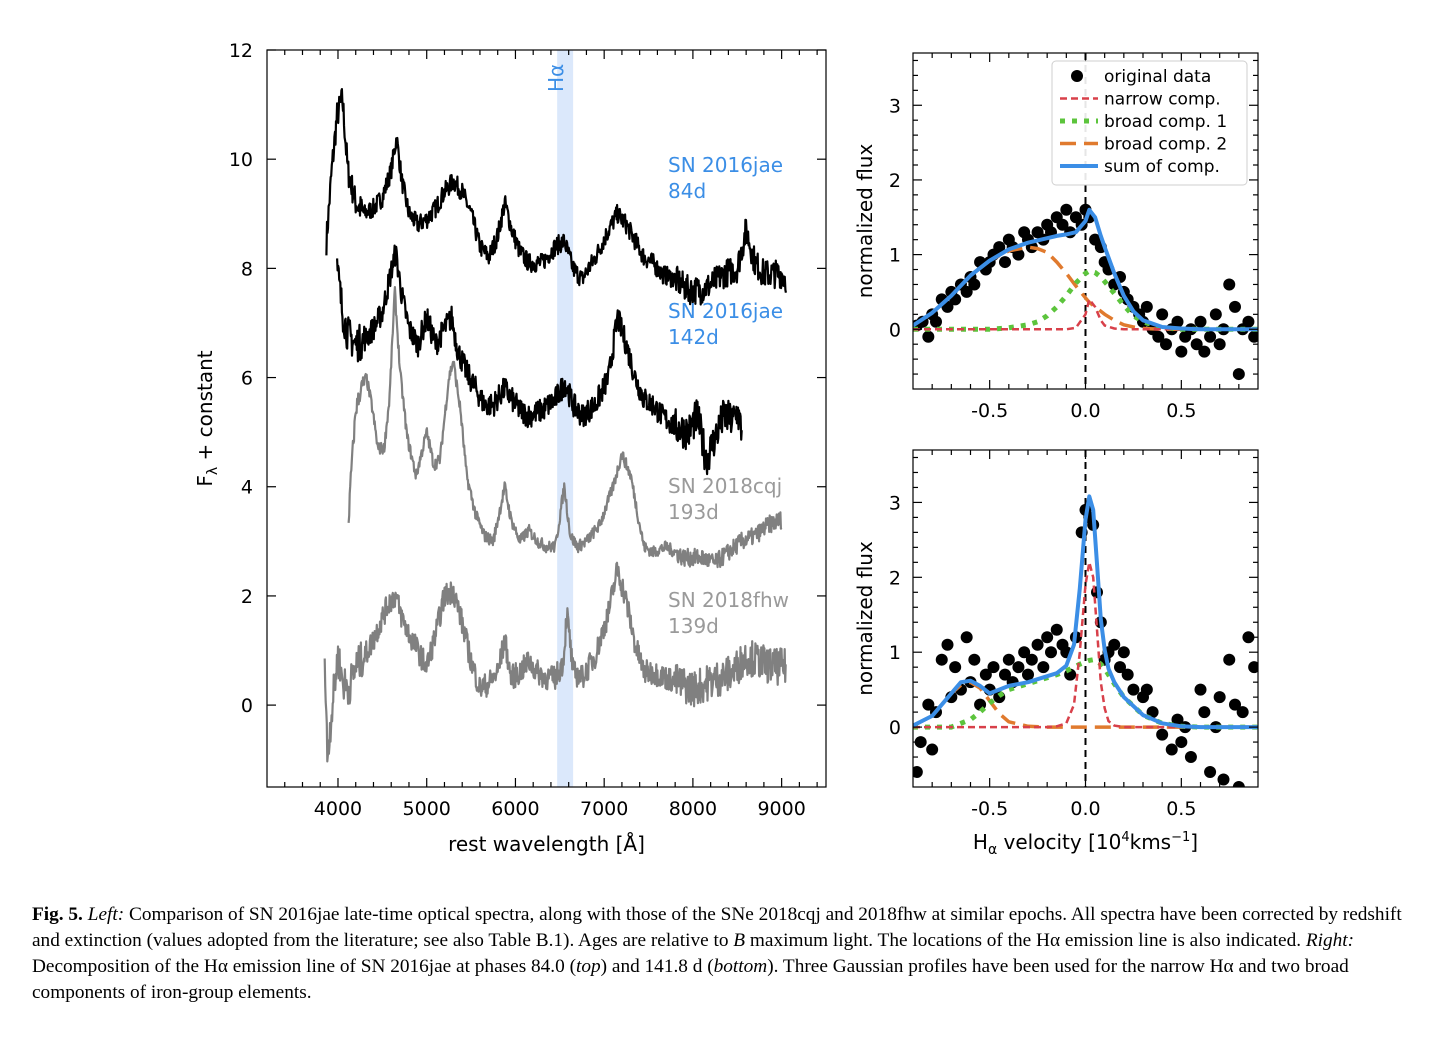 The width and height of the screenshot is (1456, 1038). I want to click on y-tick-label: 3, so click(895, 503).